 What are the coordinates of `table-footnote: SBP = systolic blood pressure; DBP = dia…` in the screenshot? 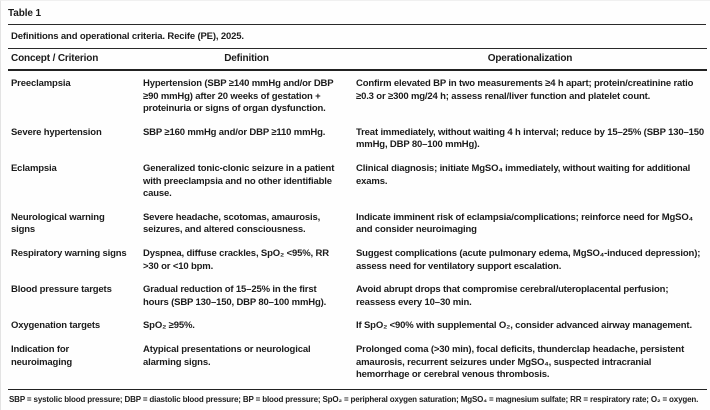 It's located at (354, 399).